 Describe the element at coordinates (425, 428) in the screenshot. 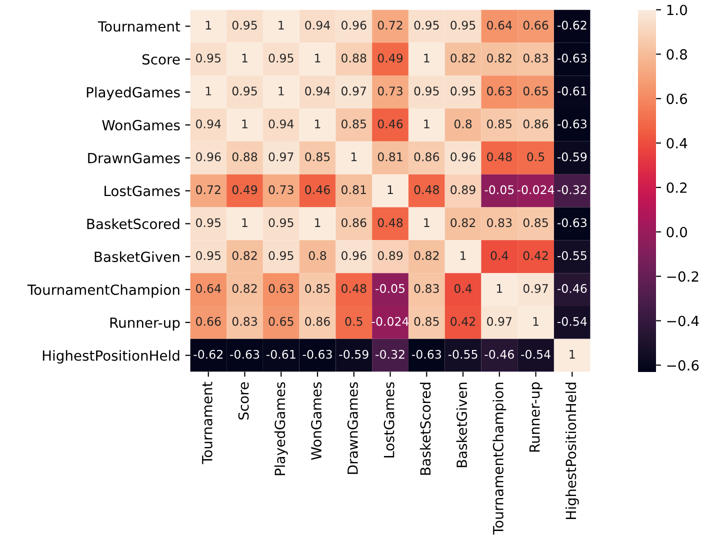

I see `x-tick-label: BasketScored` at that location.